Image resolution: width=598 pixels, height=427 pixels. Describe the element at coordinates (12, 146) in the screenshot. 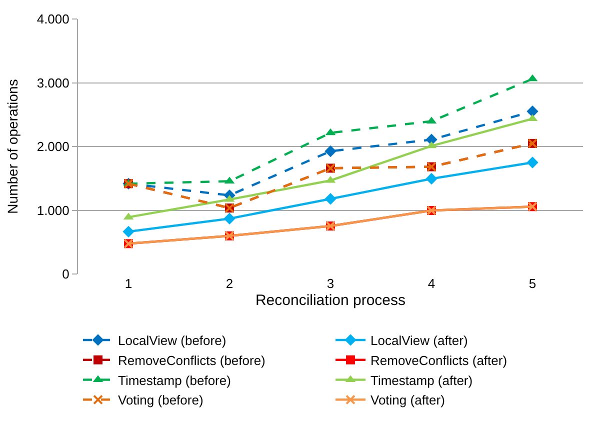

I see `y-axis-title: Number of operations` at that location.